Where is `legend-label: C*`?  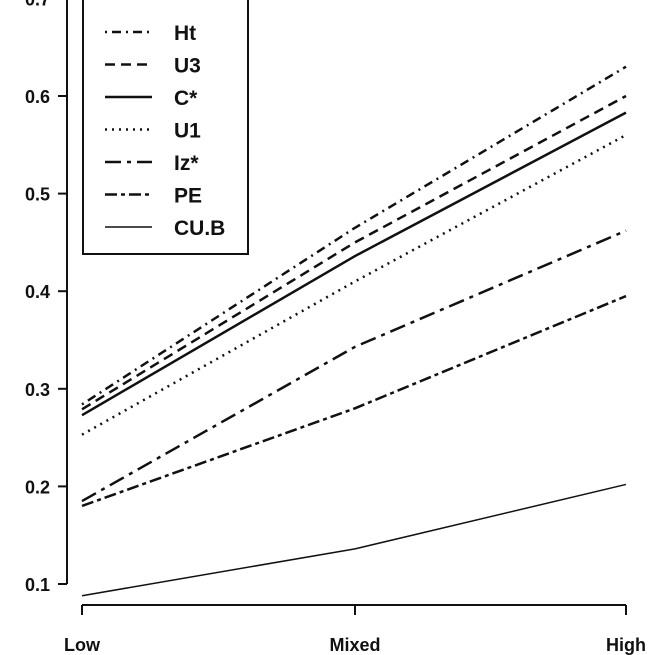
legend-label: C* is located at coordinates (186, 98).